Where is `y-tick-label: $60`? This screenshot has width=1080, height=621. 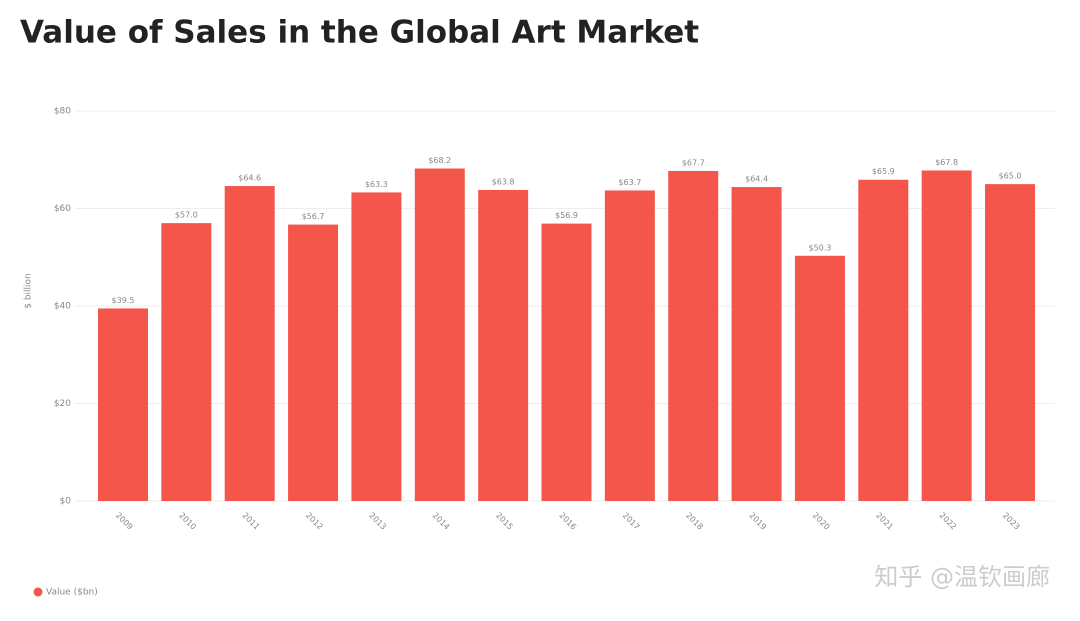 y-tick-label: $60 is located at coordinates (62, 209).